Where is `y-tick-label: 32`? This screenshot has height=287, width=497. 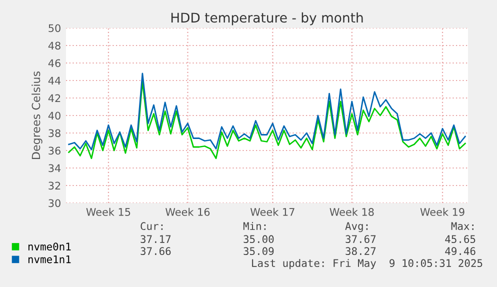 y-tick-label: 32 is located at coordinates (54, 186).